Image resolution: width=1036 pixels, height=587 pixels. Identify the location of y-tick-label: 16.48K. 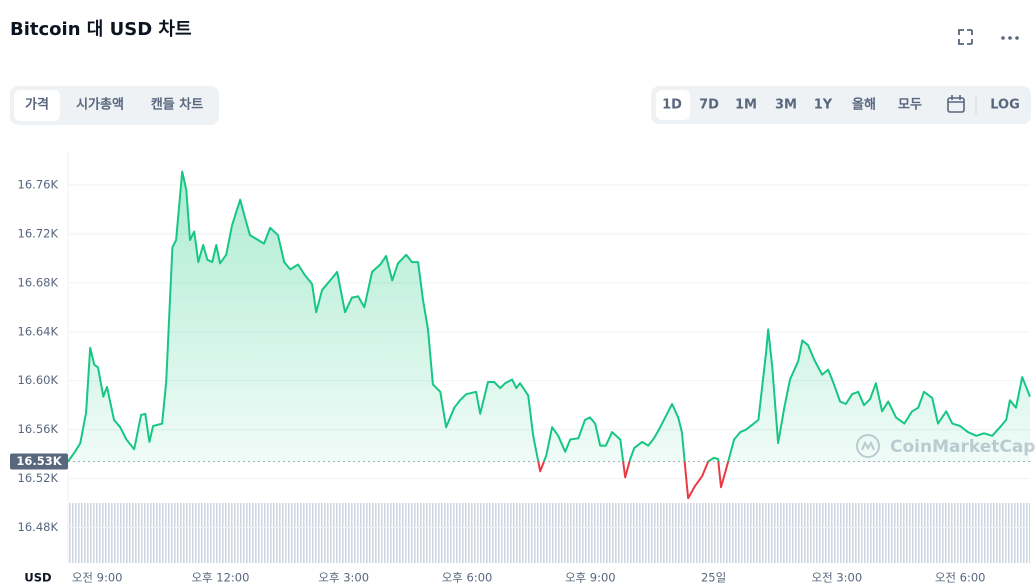
(38, 527).